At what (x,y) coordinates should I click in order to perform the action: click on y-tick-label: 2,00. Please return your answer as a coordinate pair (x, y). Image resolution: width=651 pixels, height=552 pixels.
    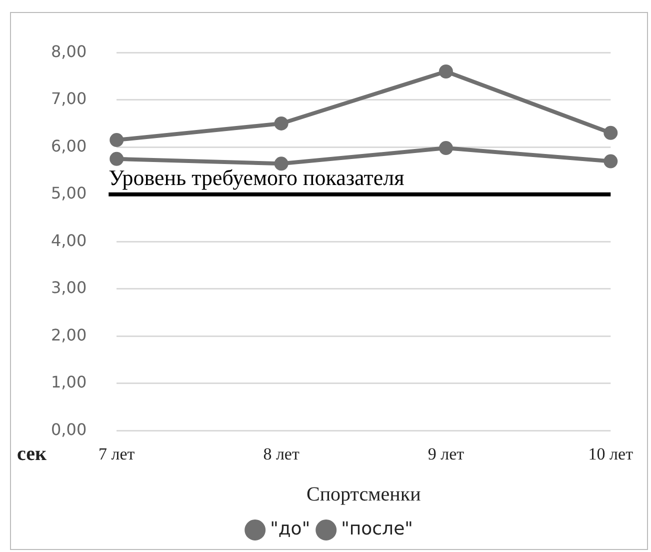
    Looking at the image, I should click on (69, 334).